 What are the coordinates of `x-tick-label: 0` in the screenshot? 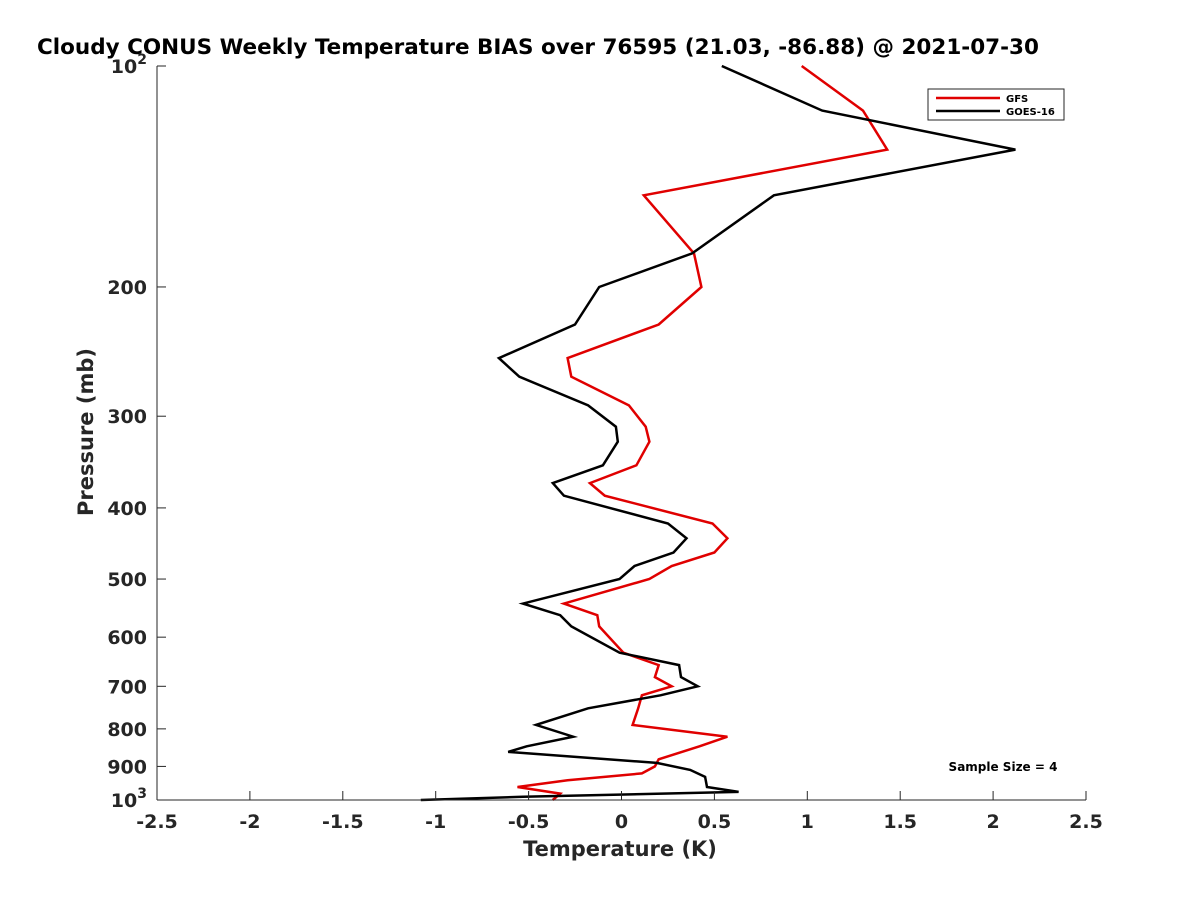 It's located at (621, 822).